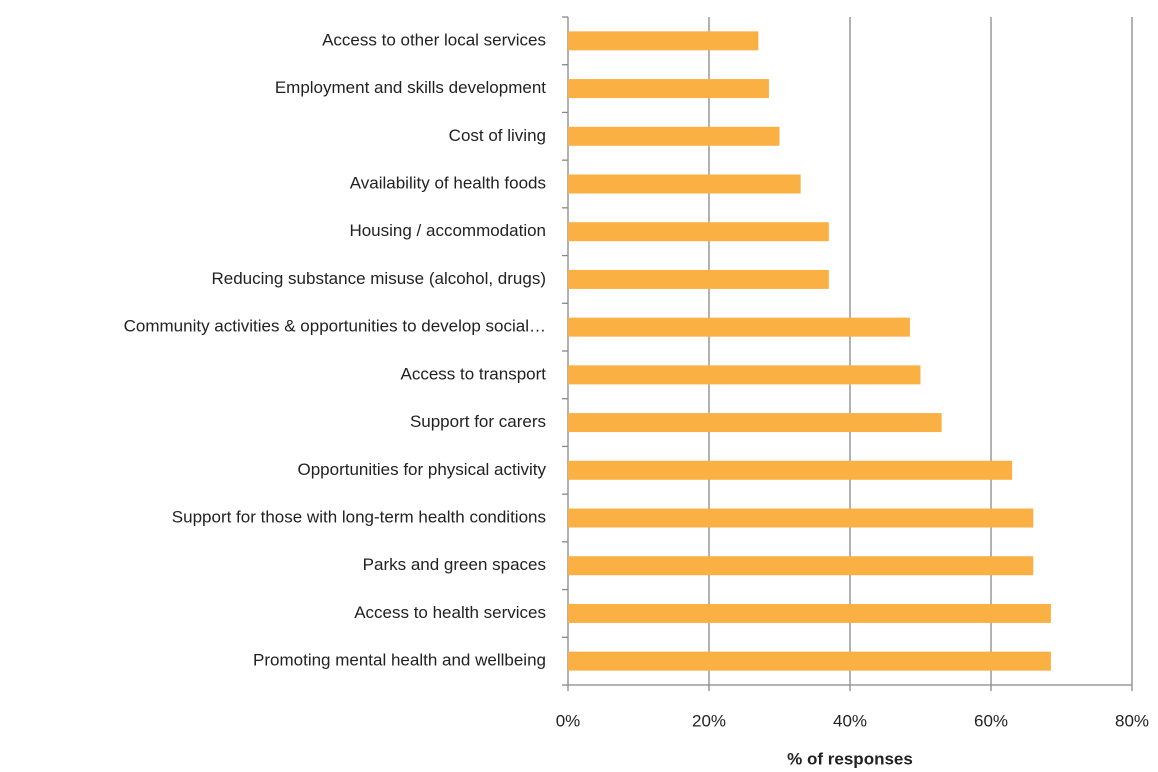 This screenshot has width=1158, height=772. What do you see at coordinates (478, 421) in the screenshot?
I see `y-tick-label: Support for carers` at bounding box center [478, 421].